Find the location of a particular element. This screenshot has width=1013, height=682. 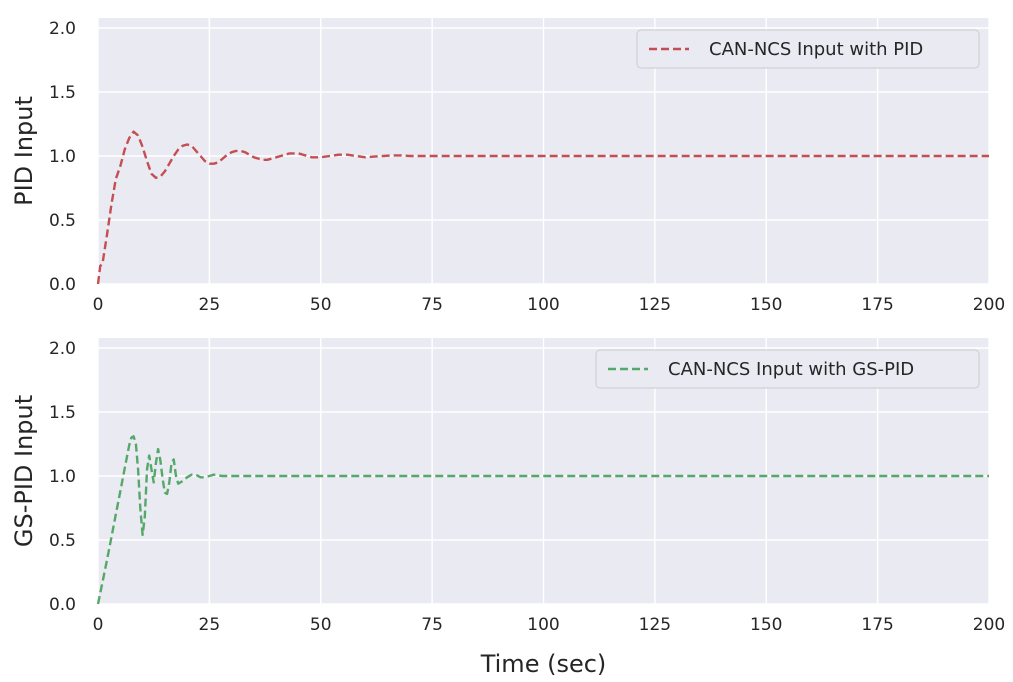

y-axis-label: PID Input is located at coordinates (24, 151).